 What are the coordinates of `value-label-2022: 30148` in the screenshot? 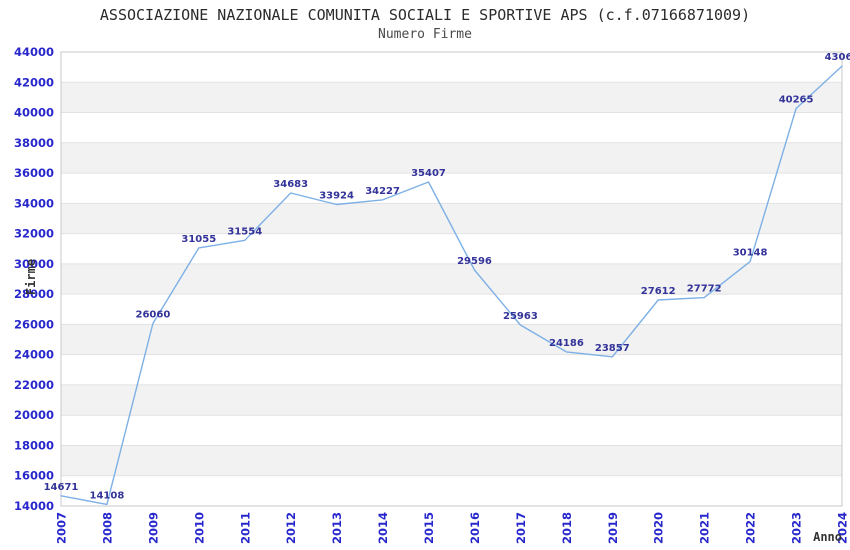 It's located at (750, 253).